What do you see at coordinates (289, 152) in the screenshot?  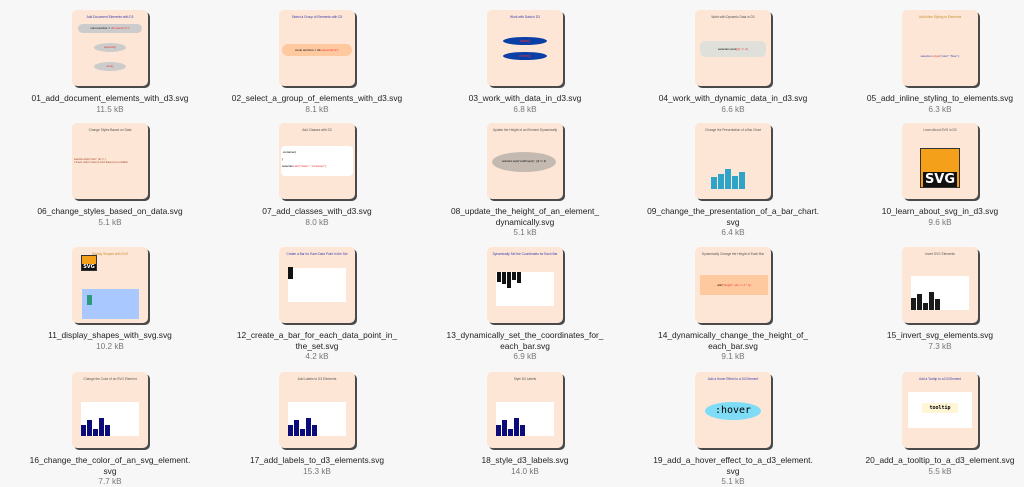 I see `code: .container{` at bounding box center [289, 152].